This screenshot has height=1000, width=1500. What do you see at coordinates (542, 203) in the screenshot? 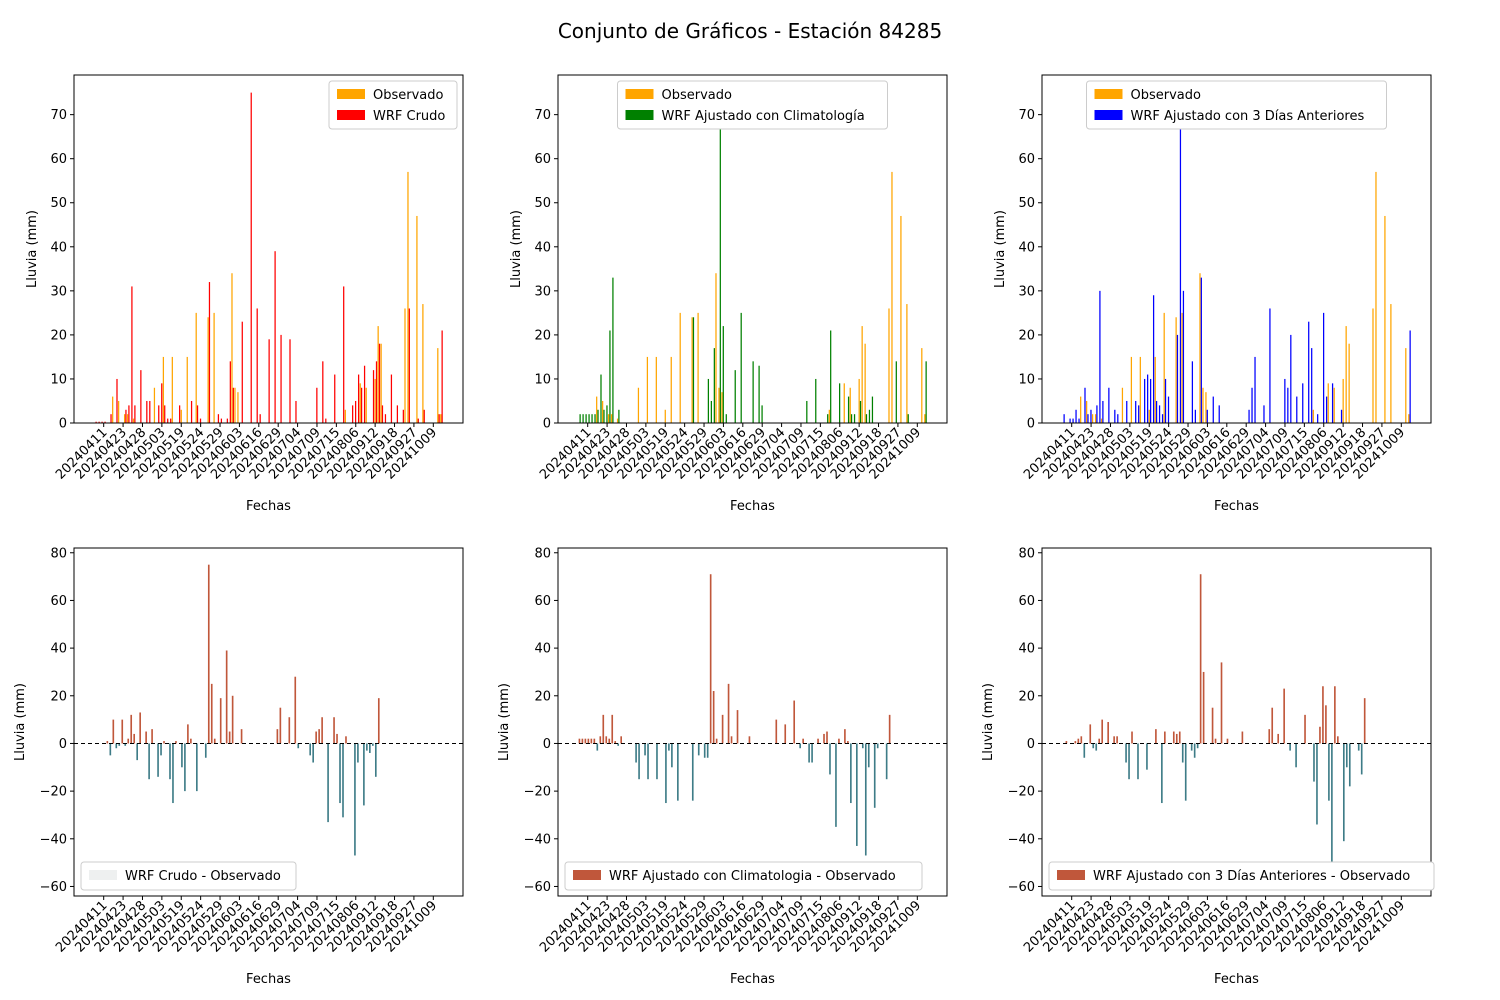
I see `y-tick-label: 50` at bounding box center [542, 203].